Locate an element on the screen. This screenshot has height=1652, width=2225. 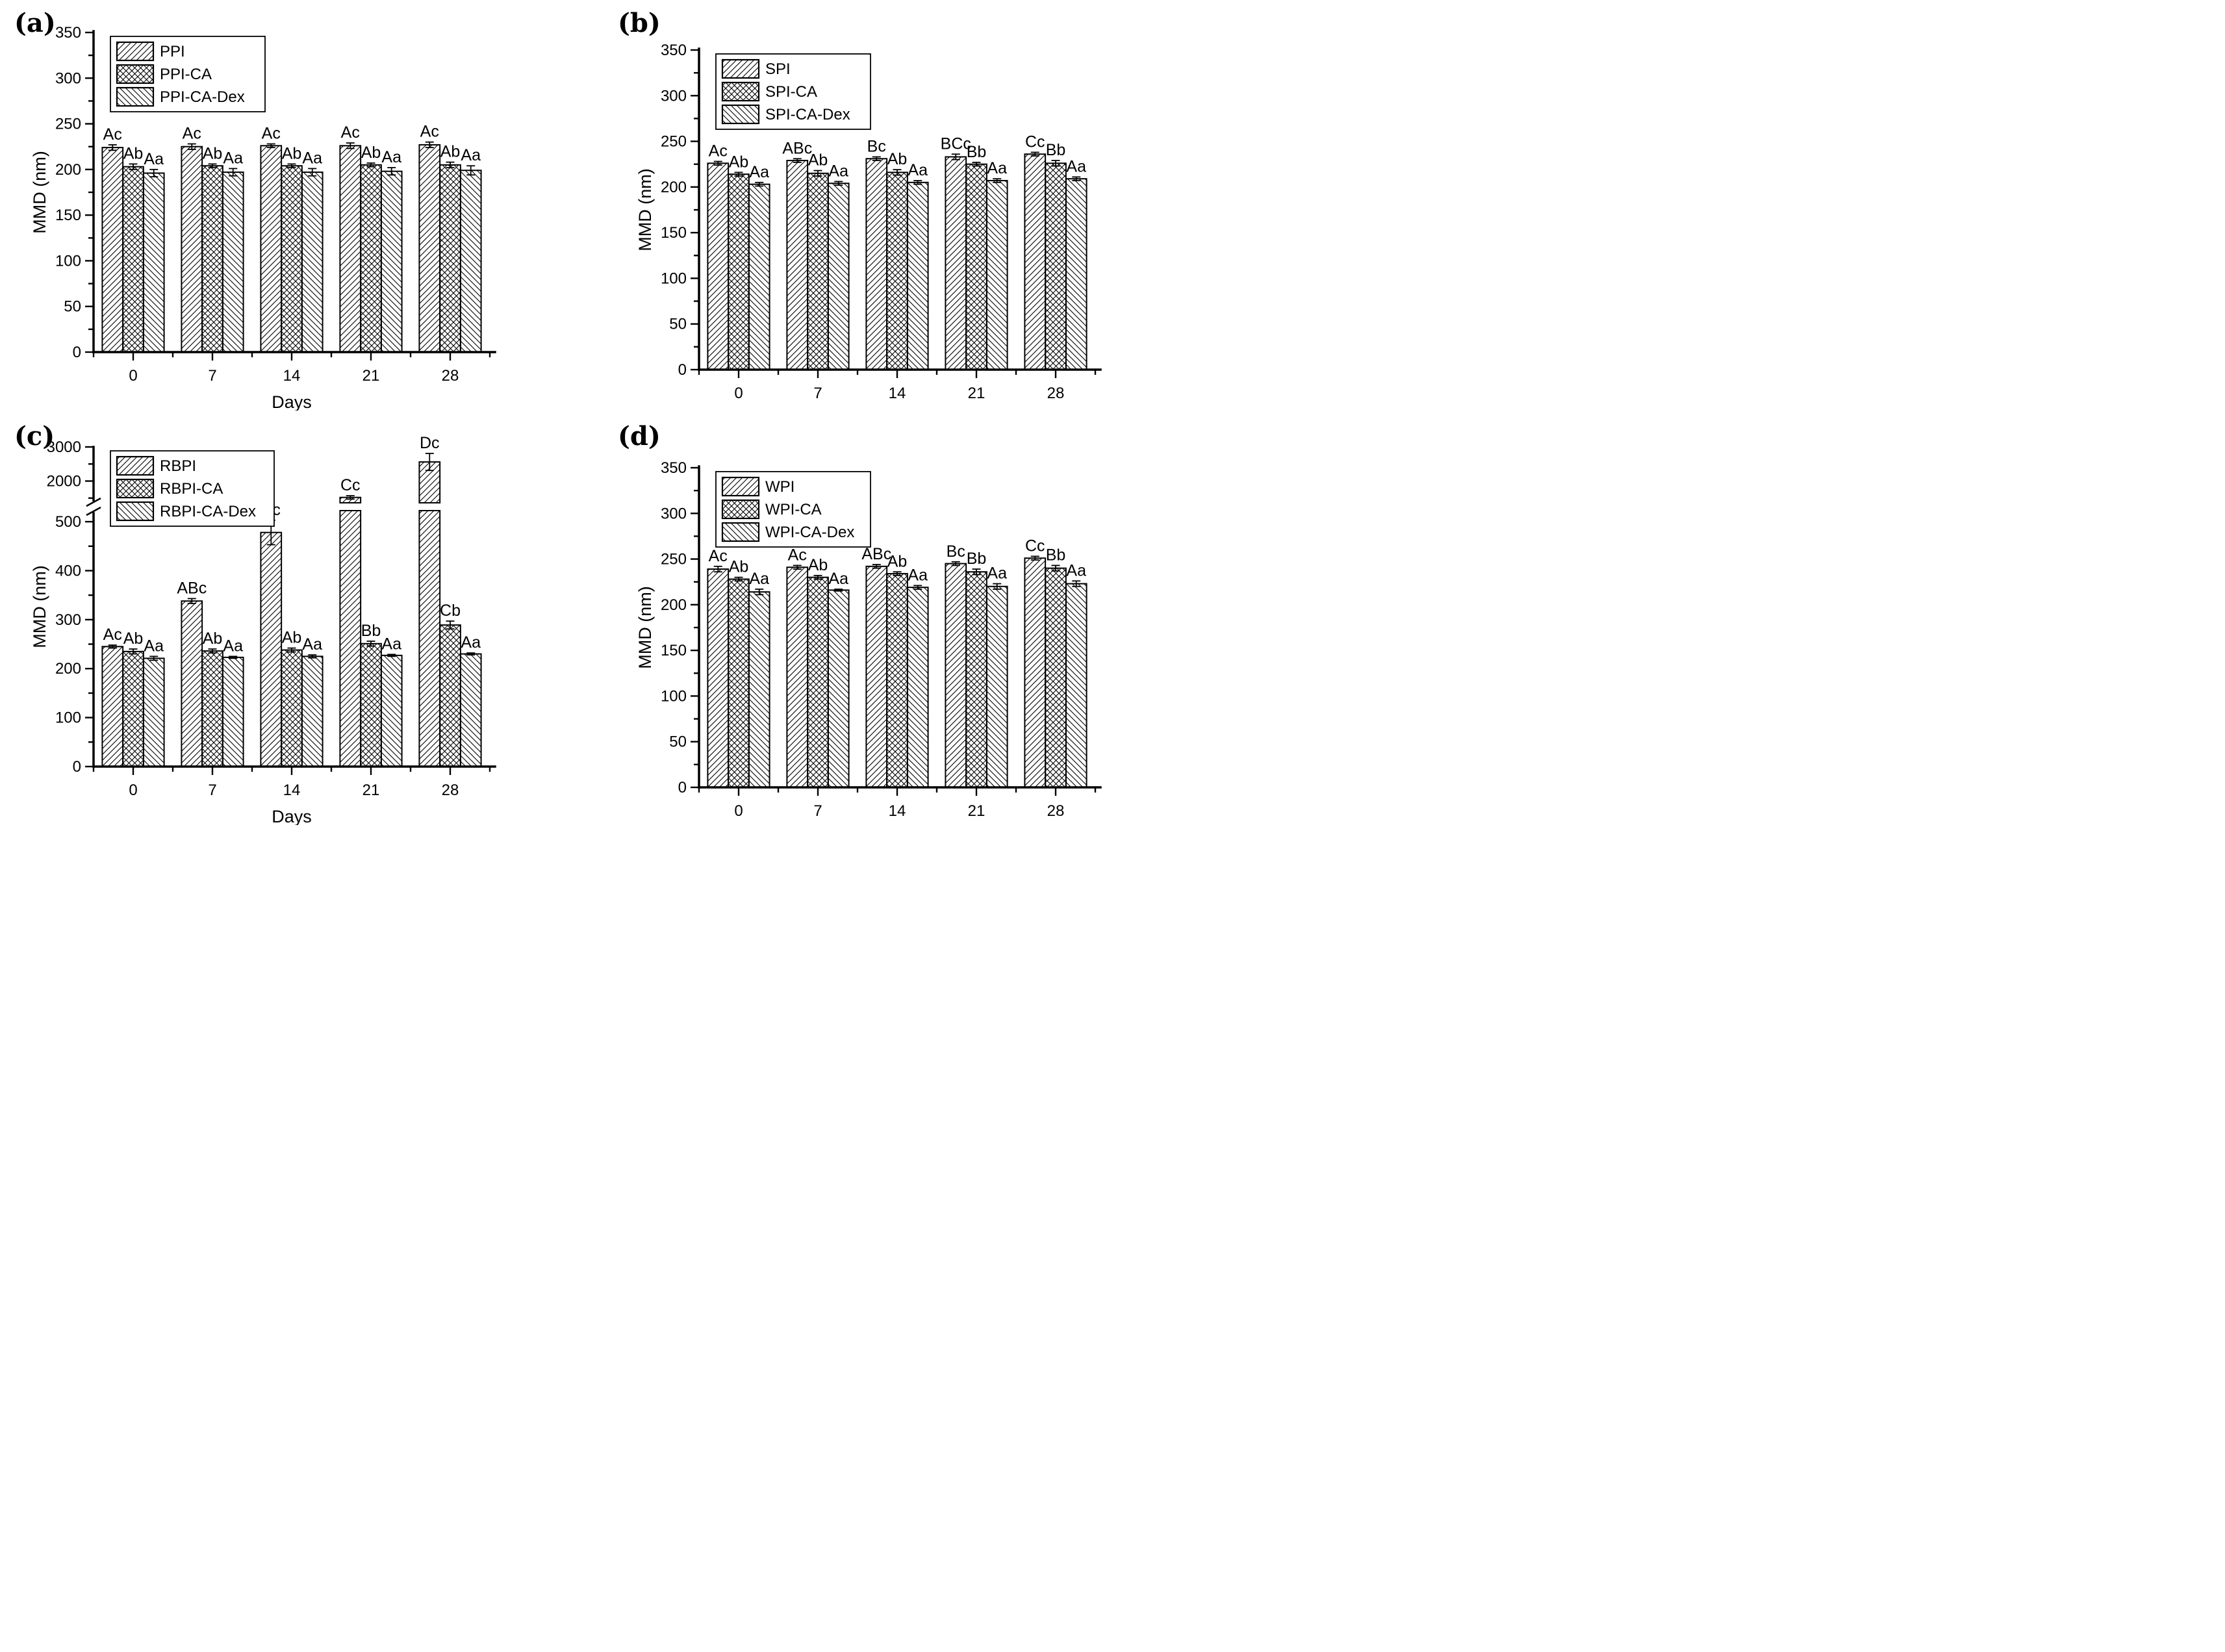
bar-group-WPI-CA-Dex-day7: Aa is located at coordinates (838, 679).